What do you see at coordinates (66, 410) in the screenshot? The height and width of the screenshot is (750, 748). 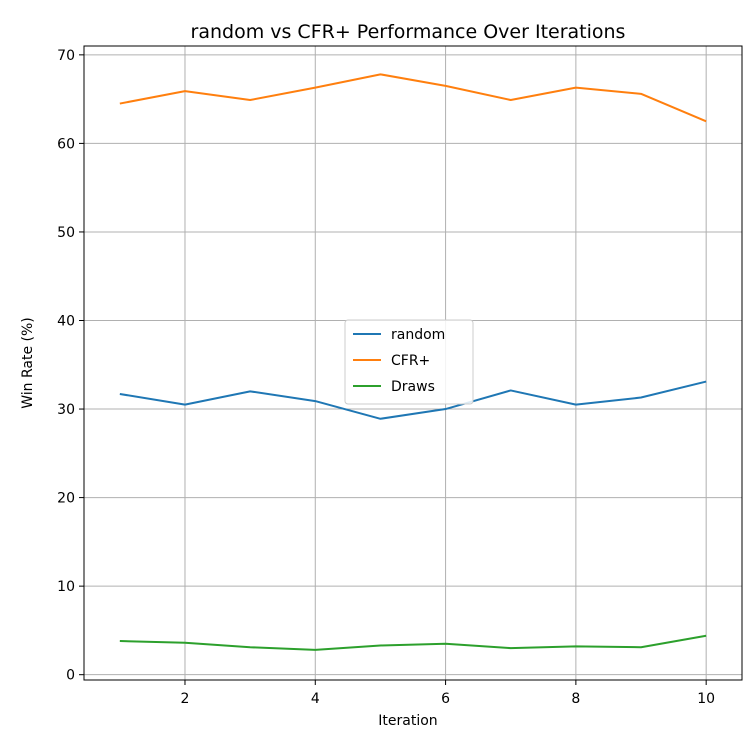 I see `y-tick-label: 30` at bounding box center [66, 410].